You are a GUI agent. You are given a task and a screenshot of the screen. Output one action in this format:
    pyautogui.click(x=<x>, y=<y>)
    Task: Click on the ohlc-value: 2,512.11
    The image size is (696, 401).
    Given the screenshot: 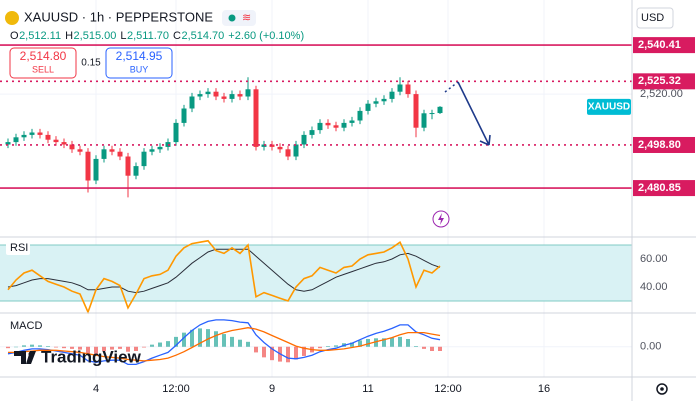 What is the action you would take?
    pyautogui.click(x=40, y=36)
    